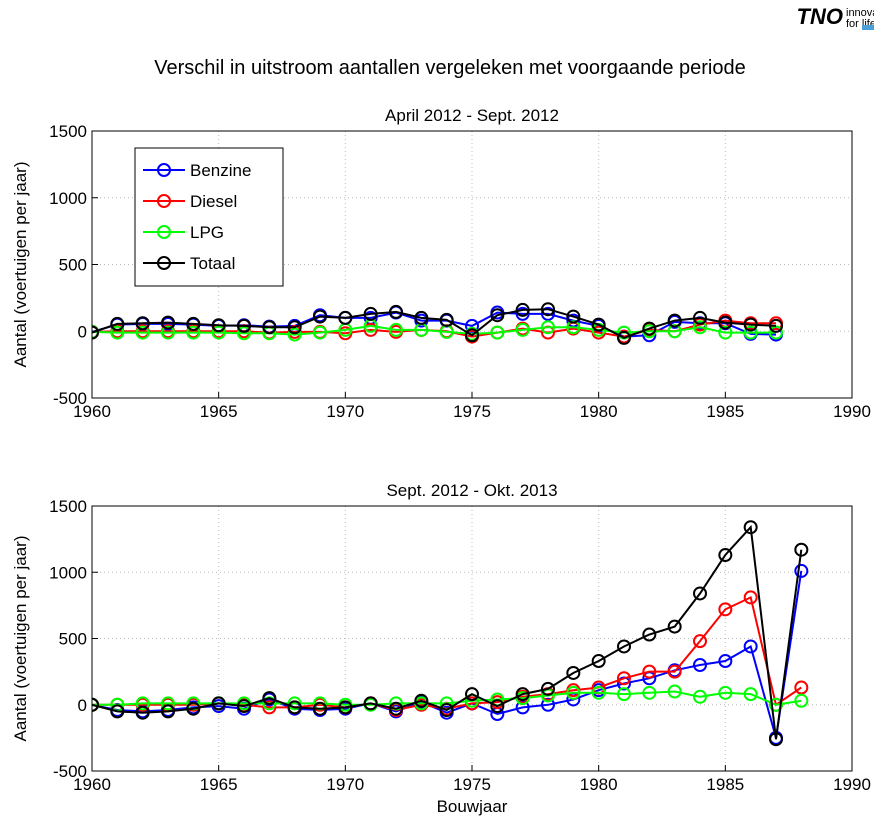 The width and height of the screenshot is (874, 826). What do you see at coordinates (212, 263) in the screenshot?
I see `legend-label: Totaal` at bounding box center [212, 263].